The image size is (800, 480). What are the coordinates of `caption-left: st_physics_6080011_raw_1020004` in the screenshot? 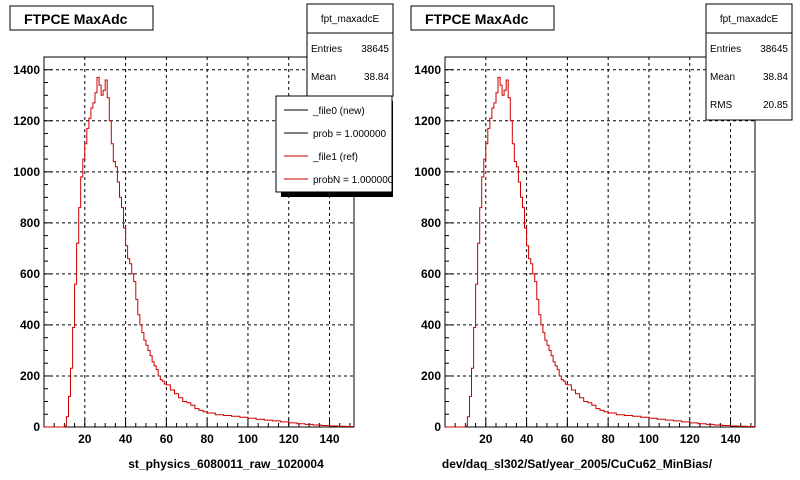 It's located at (226, 464).